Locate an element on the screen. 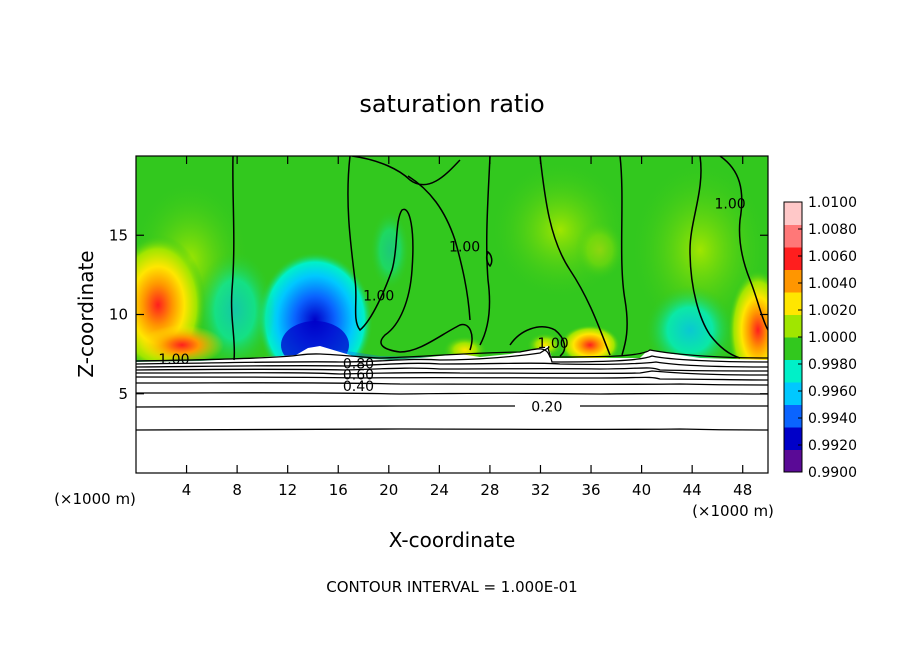 The height and width of the screenshot is (654, 904). colorbar is located at coordinates (793, 337).